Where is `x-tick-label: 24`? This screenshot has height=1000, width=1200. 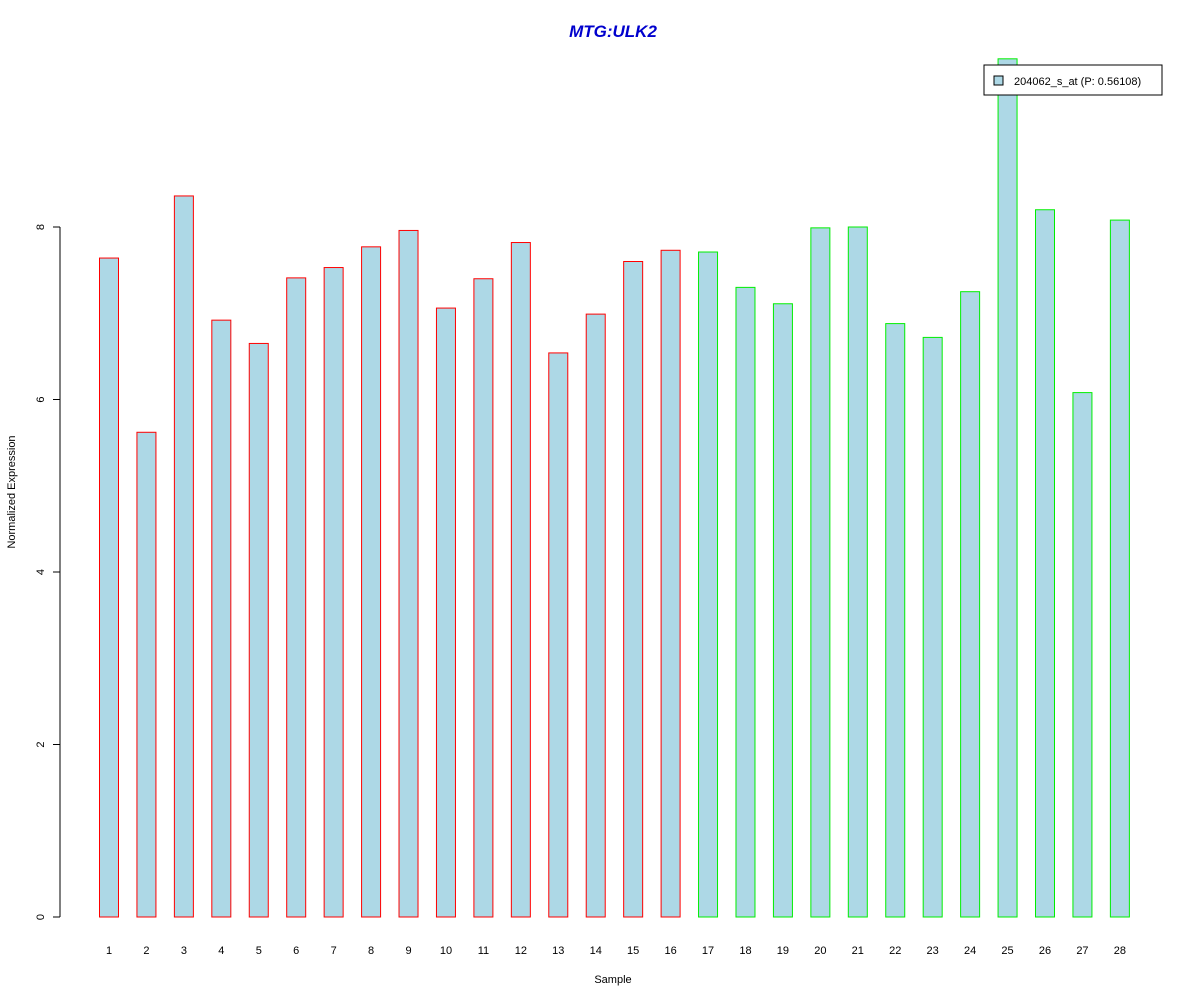
x-tick-label: 24 is located at coordinates (970, 951).